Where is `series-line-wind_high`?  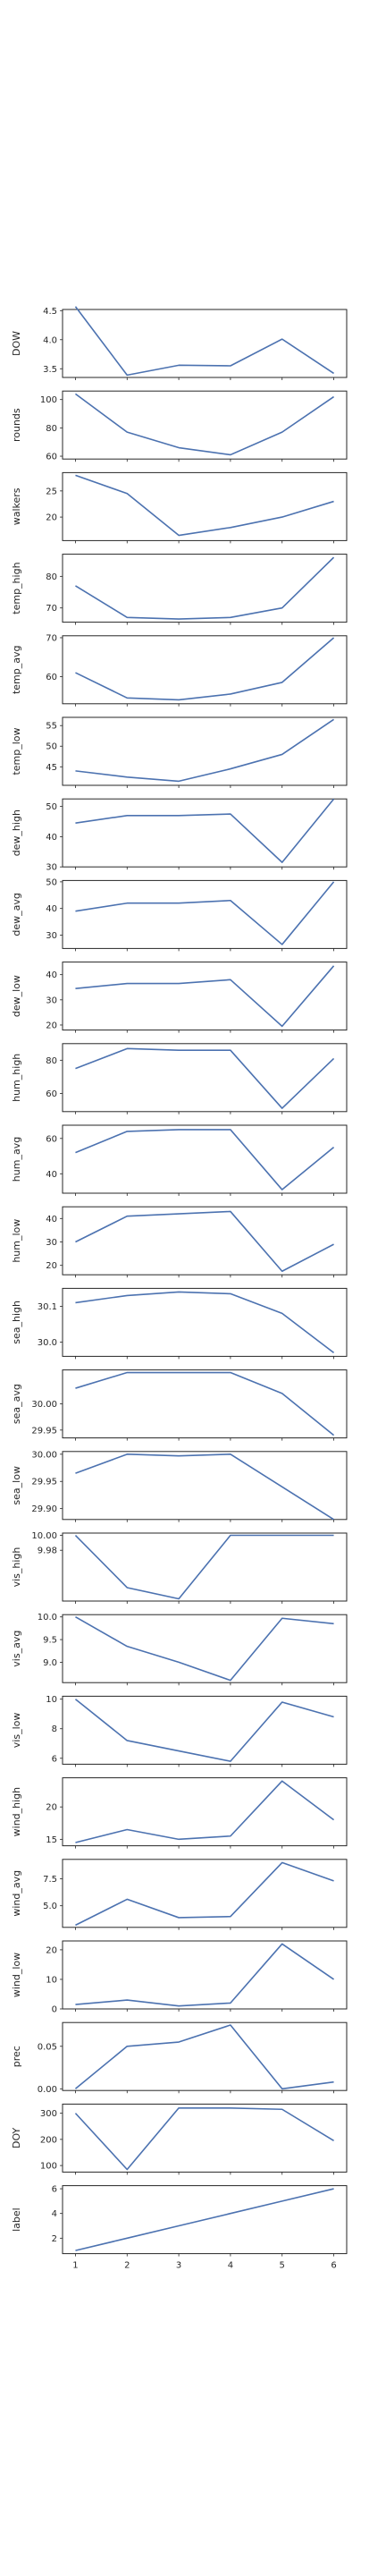
series-line-wind_high is located at coordinates (205, 1811).